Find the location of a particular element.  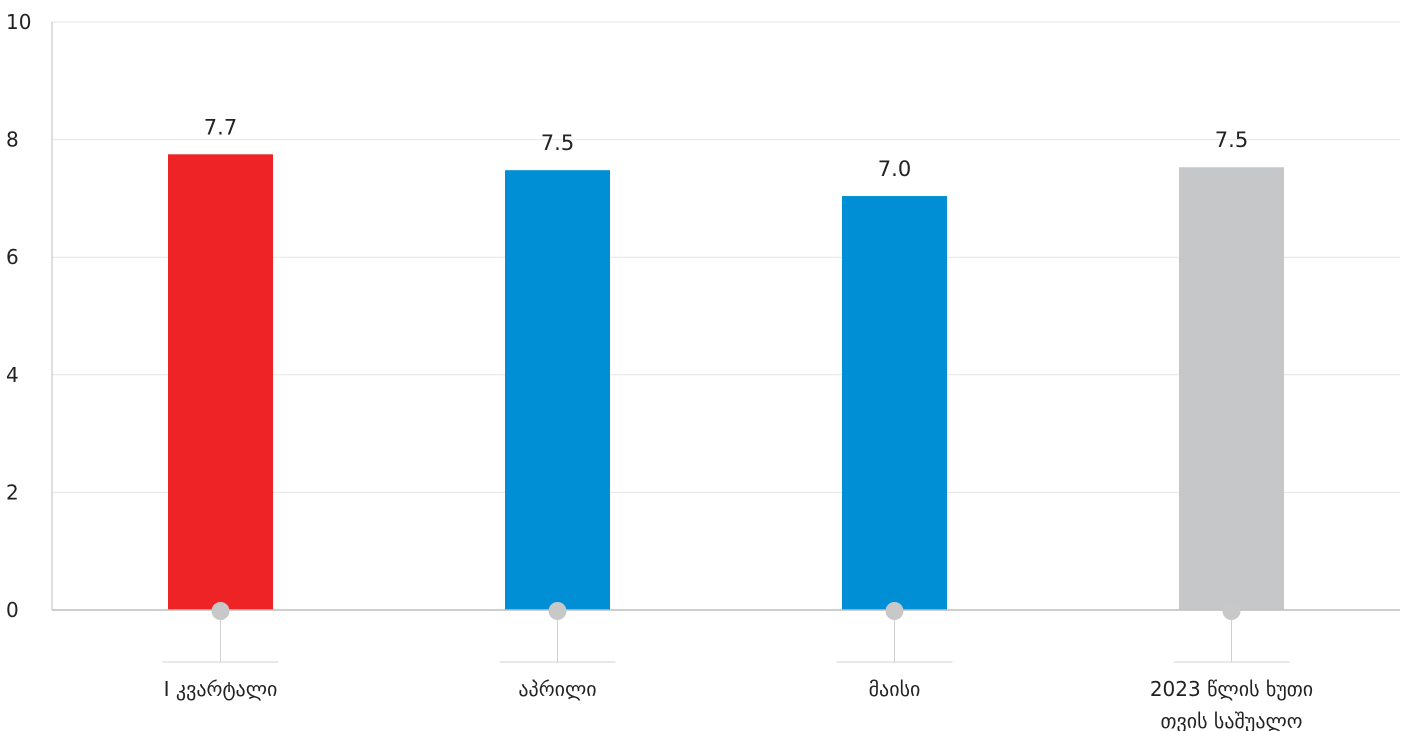

x-axis is located at coordinates (726, 632).